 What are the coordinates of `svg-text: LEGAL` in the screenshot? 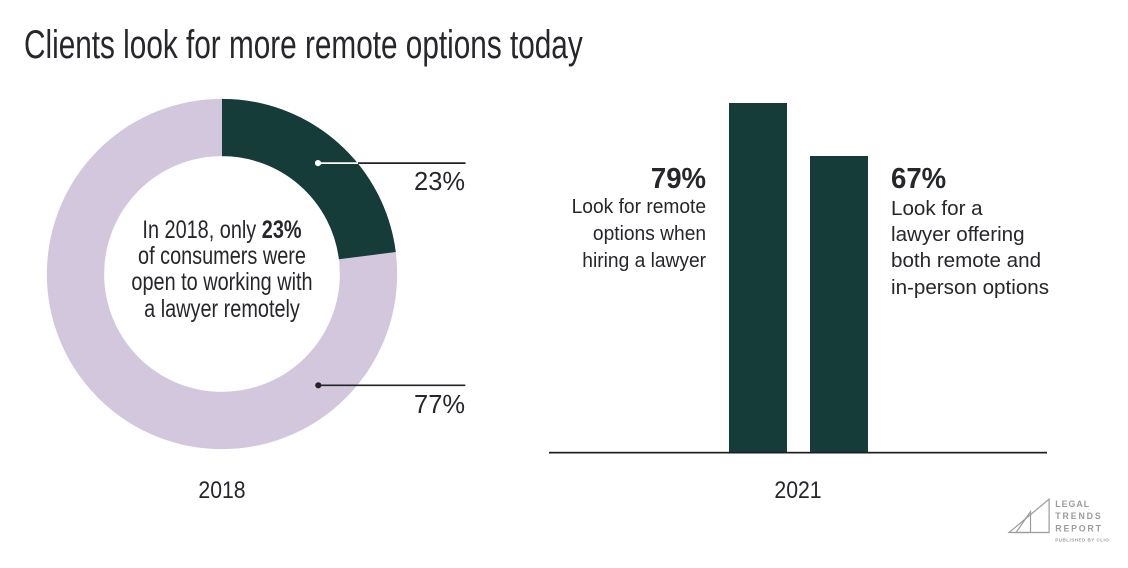 It's located at (1072, 504).